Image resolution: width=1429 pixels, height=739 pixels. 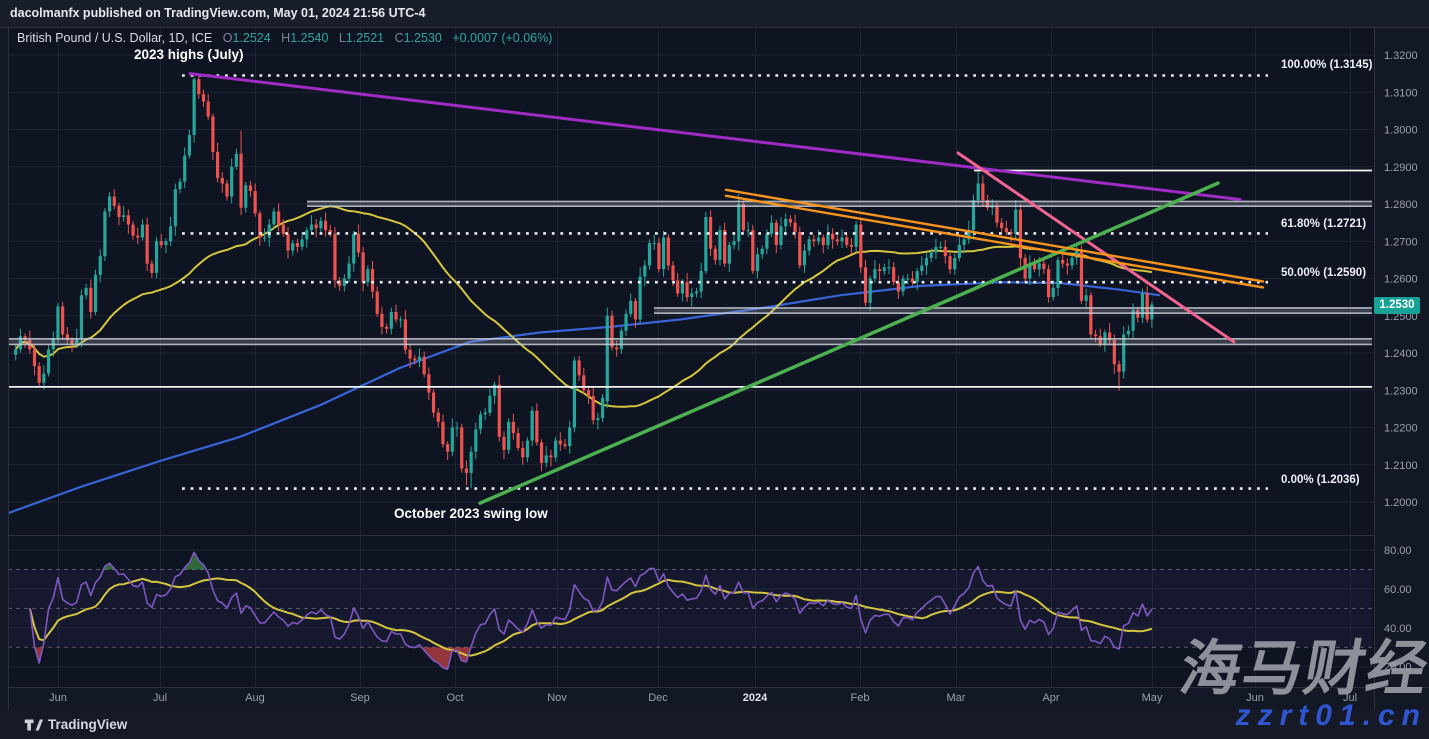 I want to click on watermark-title: 海马财经, so click(x=1302, y=668).